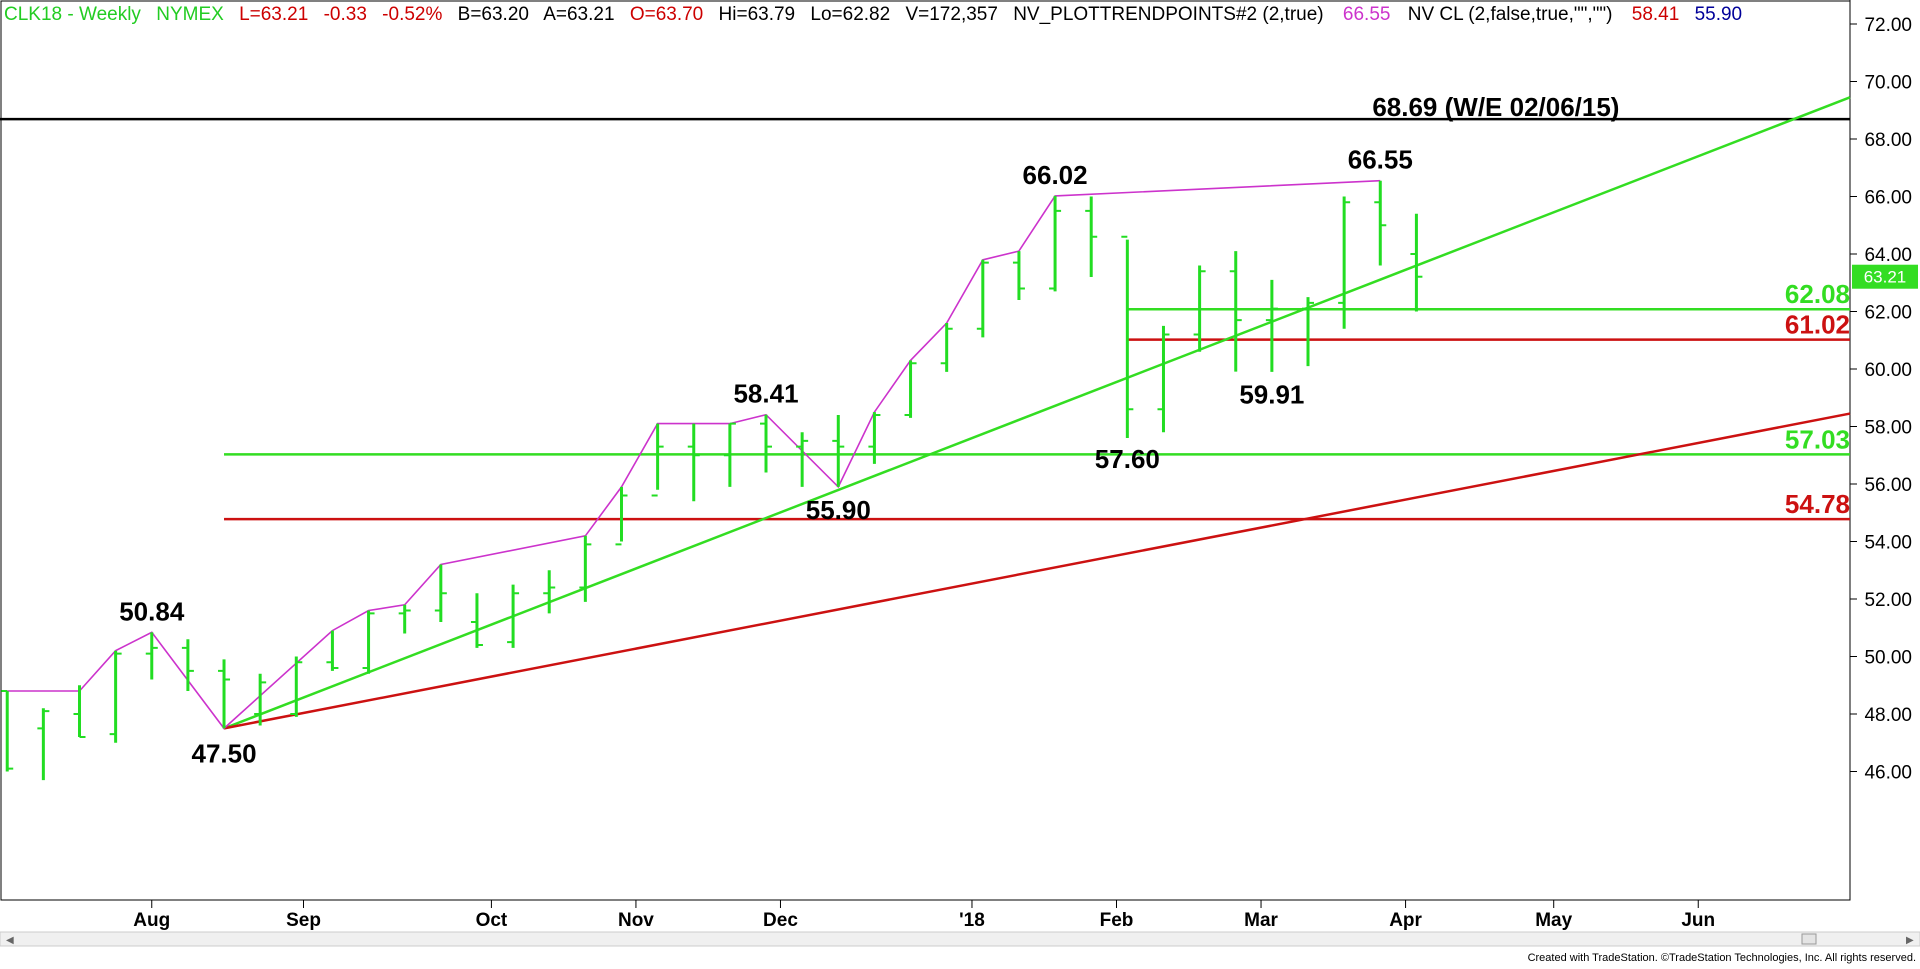  What do you see at coordinates (1888, 313) in the screenshot?
I see `y-tick-label-8: 62.00` at bounding box center [1888, 313].